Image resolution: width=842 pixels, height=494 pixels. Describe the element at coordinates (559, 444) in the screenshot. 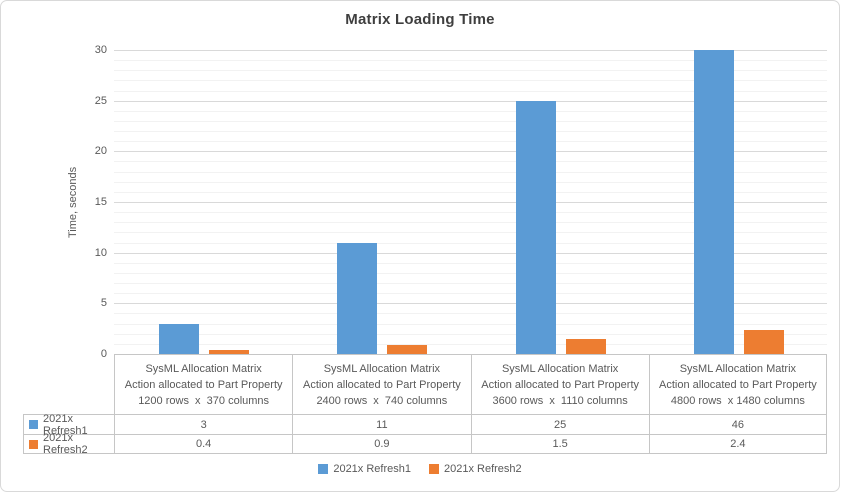

I see `value-cell: 1.5` at that location.